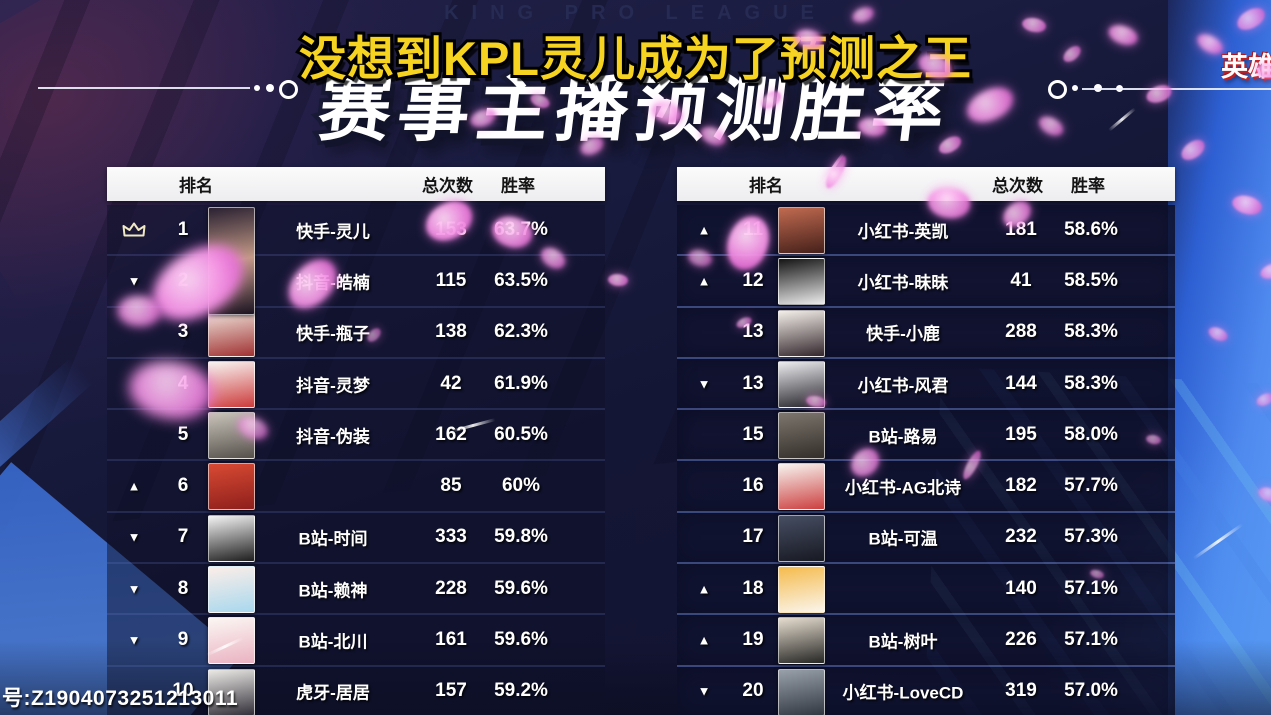 The image size is (1271, 715). I want to click on total-count-cell: 228, so click(451, 588).